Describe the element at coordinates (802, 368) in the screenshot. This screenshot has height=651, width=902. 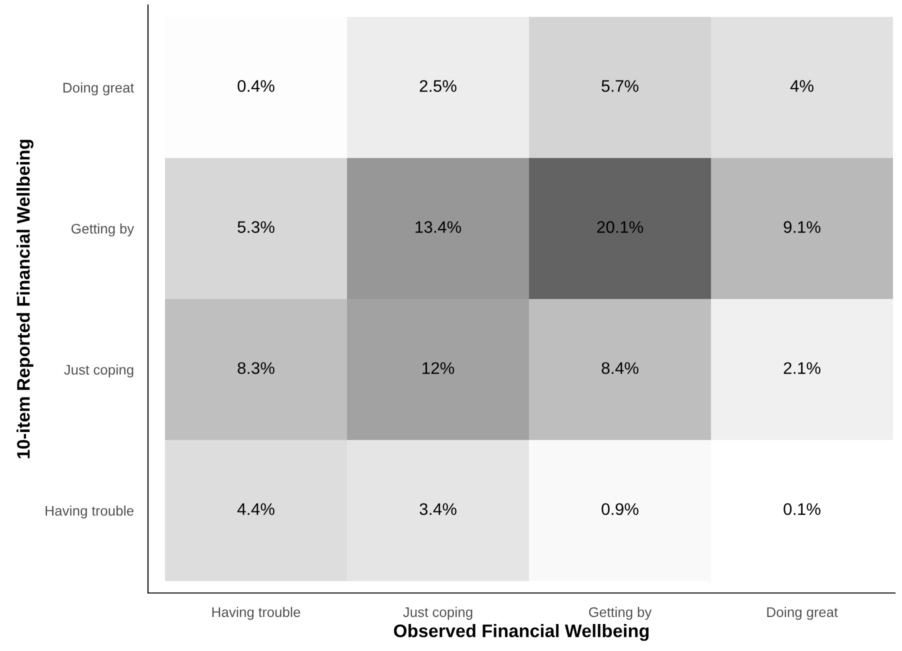
I see `data-label: 2.1%` at that location.